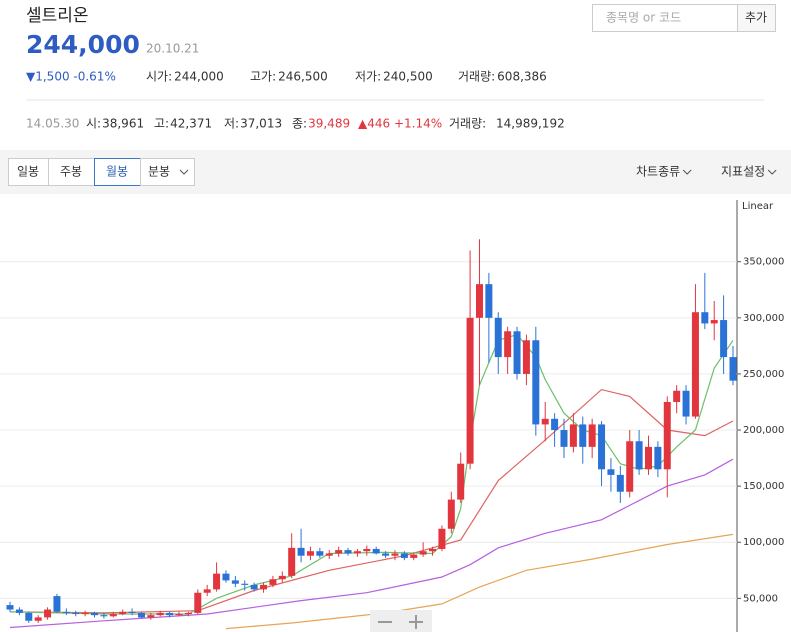 The height and width of the screenshot is (632, 791). Describe the element at coordinates (263, 77) in the screenshot. I see `stat-label: 고가:` at that location.